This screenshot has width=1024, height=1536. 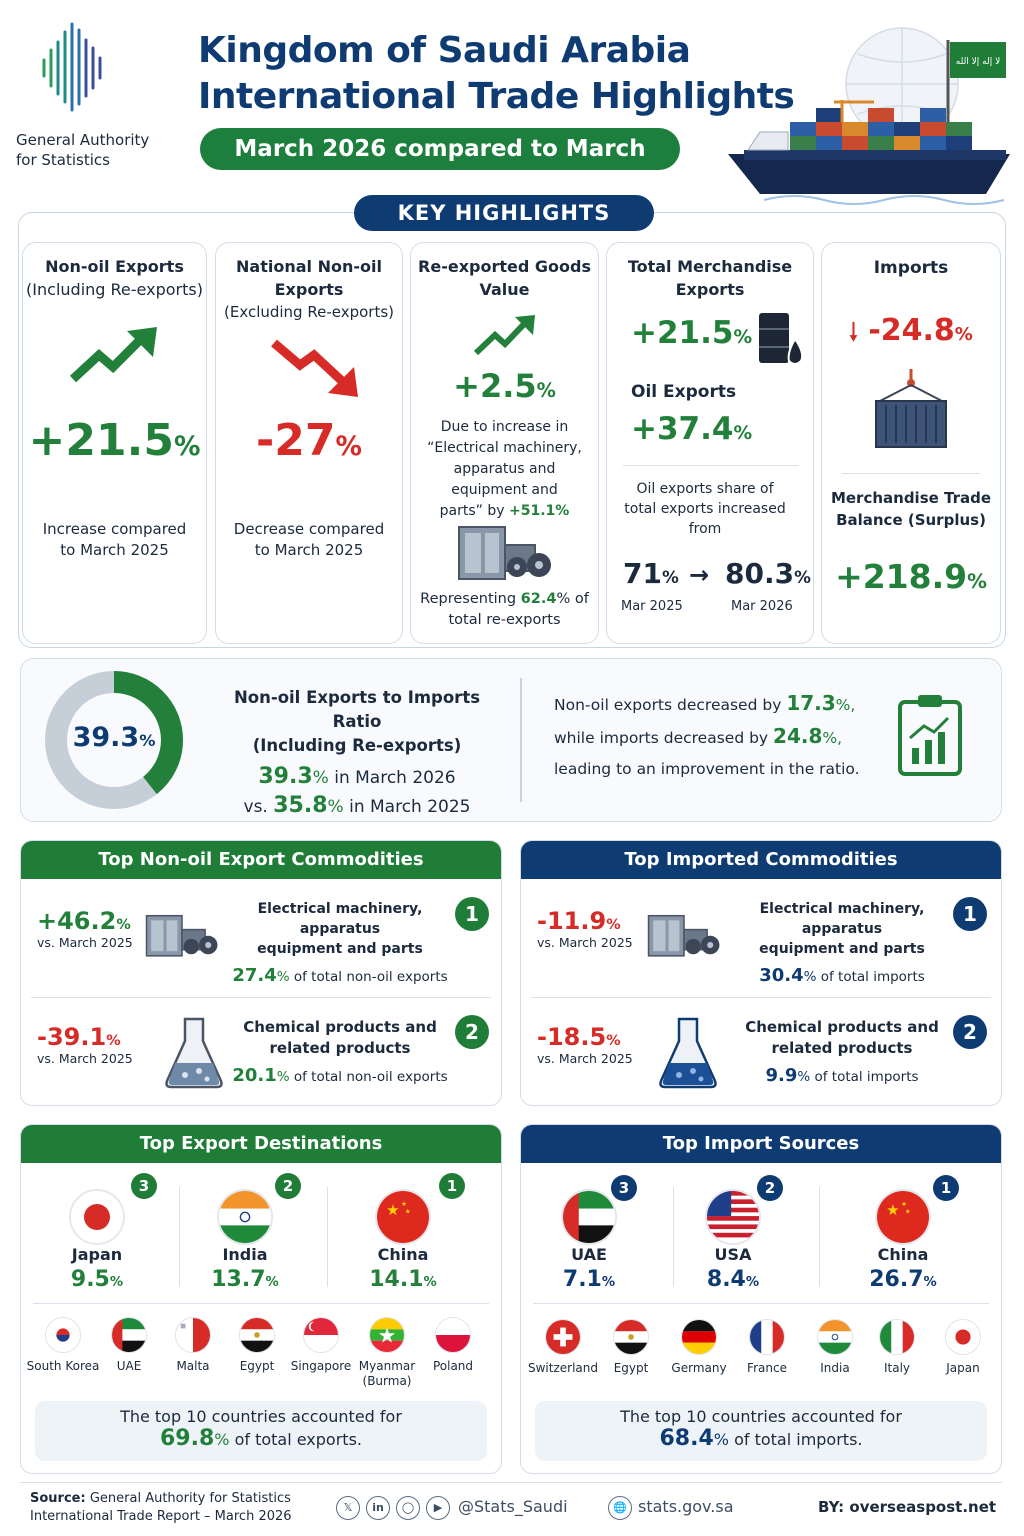 What do you see at coordinates (63, 1335) in the screenshot?
I see `south-korea-flag-icon` at bounding box center [63, 1335].